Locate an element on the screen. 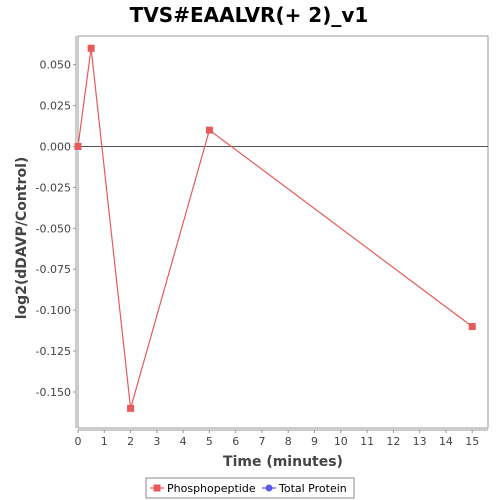 The height and width of the screenshot is (500, 500). x-tick-label: 12 is located at coordinates (393, 441).